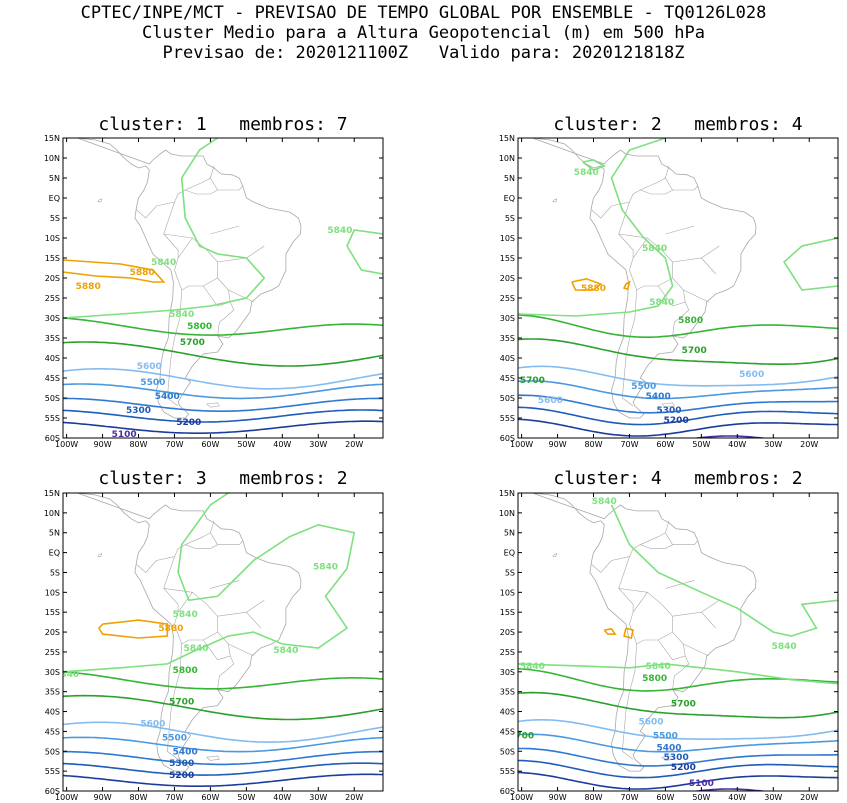  I want to click on lat-label: 25S, so click(52, 298).